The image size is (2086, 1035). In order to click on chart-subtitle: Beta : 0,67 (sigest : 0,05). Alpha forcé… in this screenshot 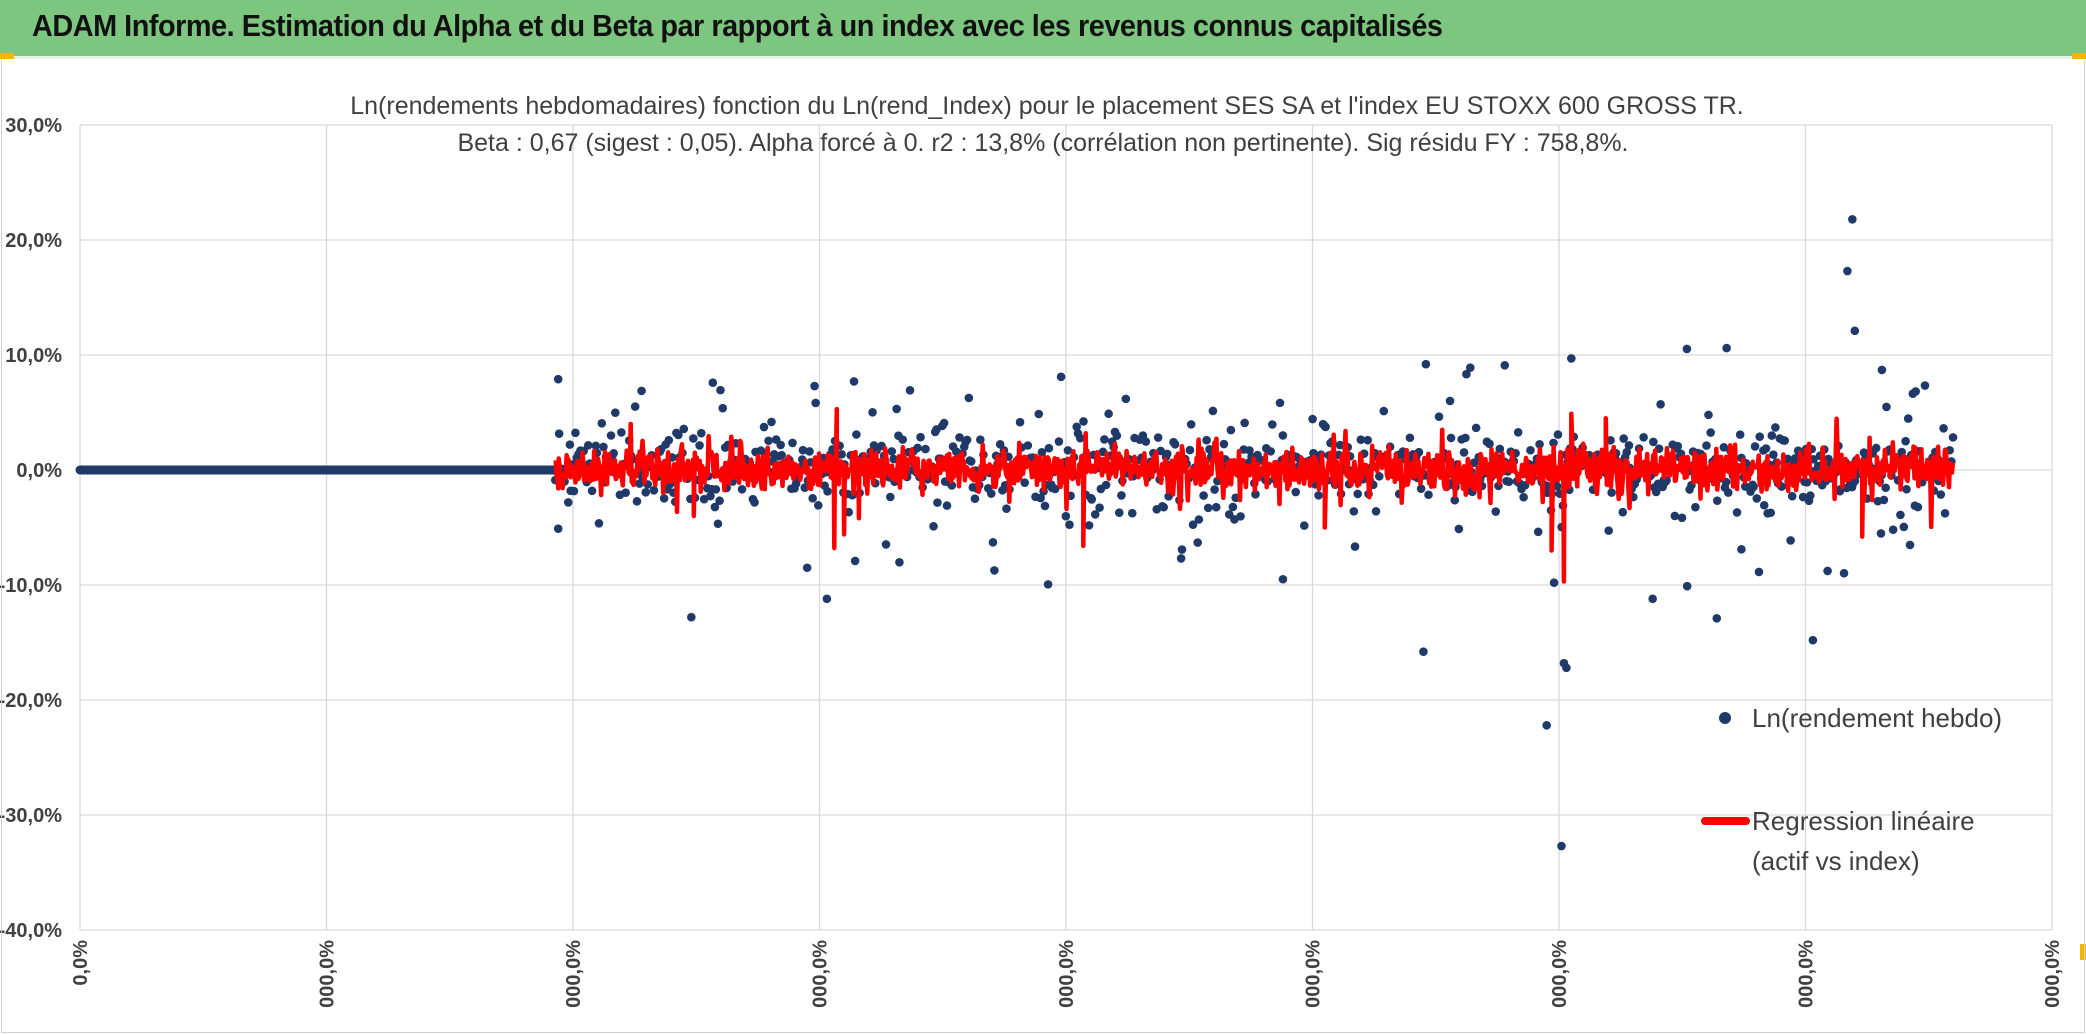, I will do `click(1042, 143)`.